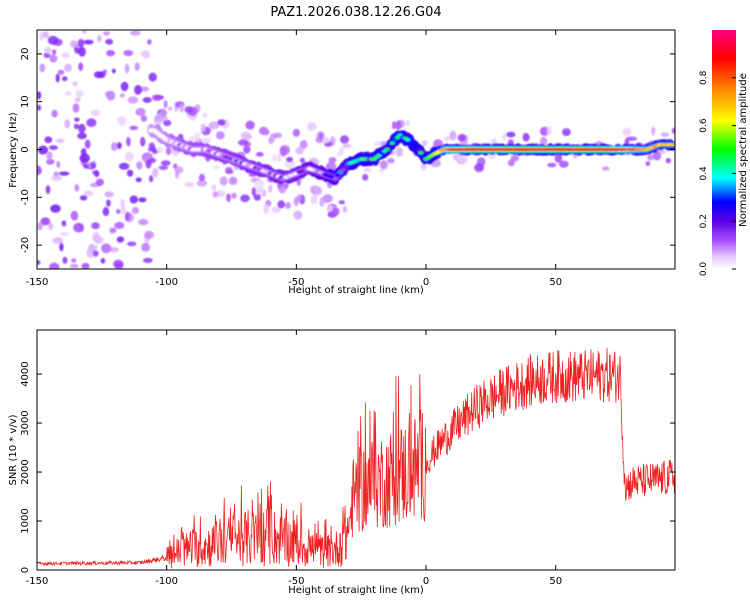 The height and width of the screenshot is (600, 750). I want to click on colorbar-tick-label: 0.8, so click(704, 77).